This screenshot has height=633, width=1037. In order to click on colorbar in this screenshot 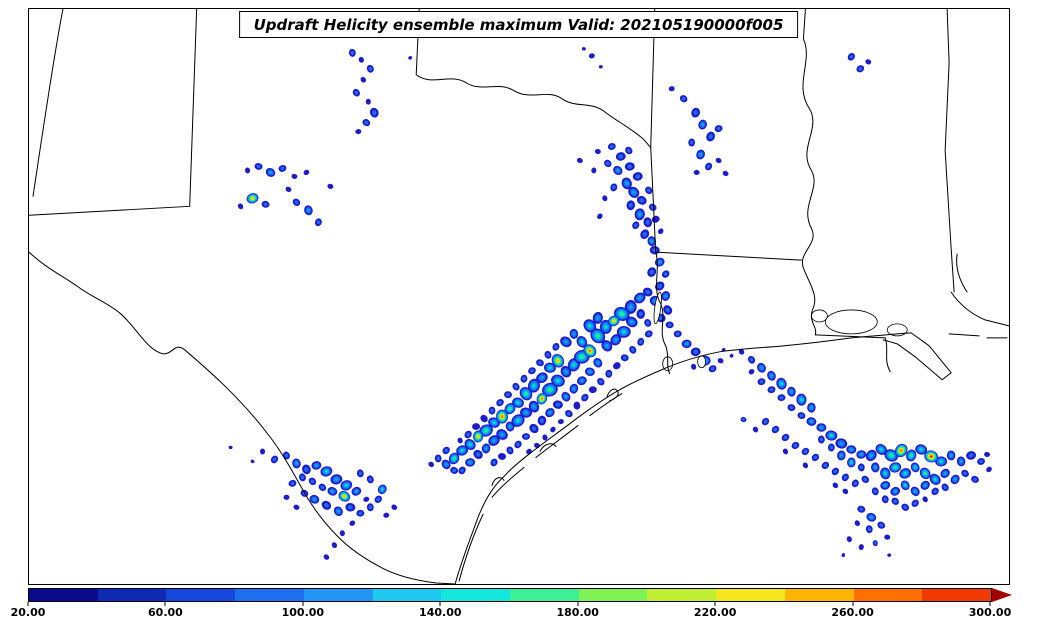, I will do `click(520, 595)`.